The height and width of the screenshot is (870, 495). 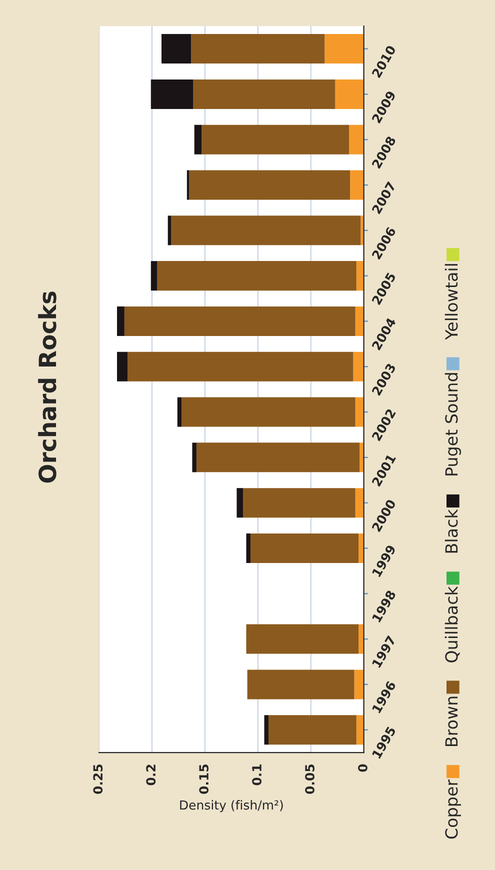 What do you see at coordinates (363, 768) in the screenshot?
I see `x-tick-label: 0` at bounding box center [363, 768].